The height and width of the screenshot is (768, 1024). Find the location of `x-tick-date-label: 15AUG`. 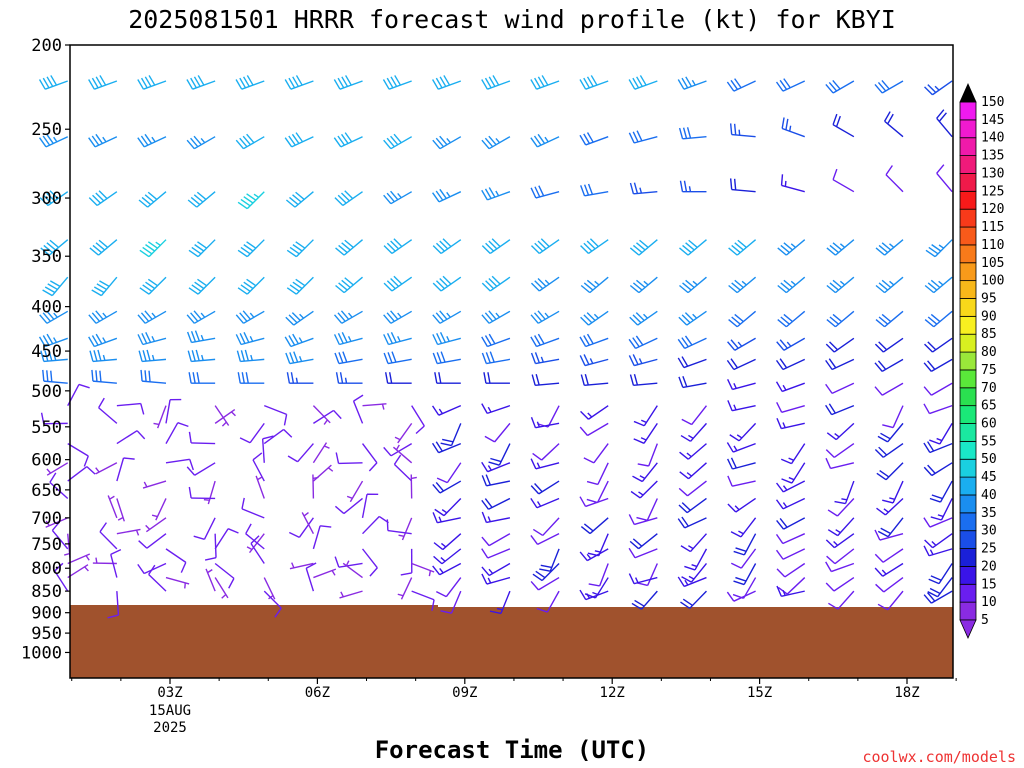

x-tick-date-label: 15AUG is located at coordinates (170, 711).